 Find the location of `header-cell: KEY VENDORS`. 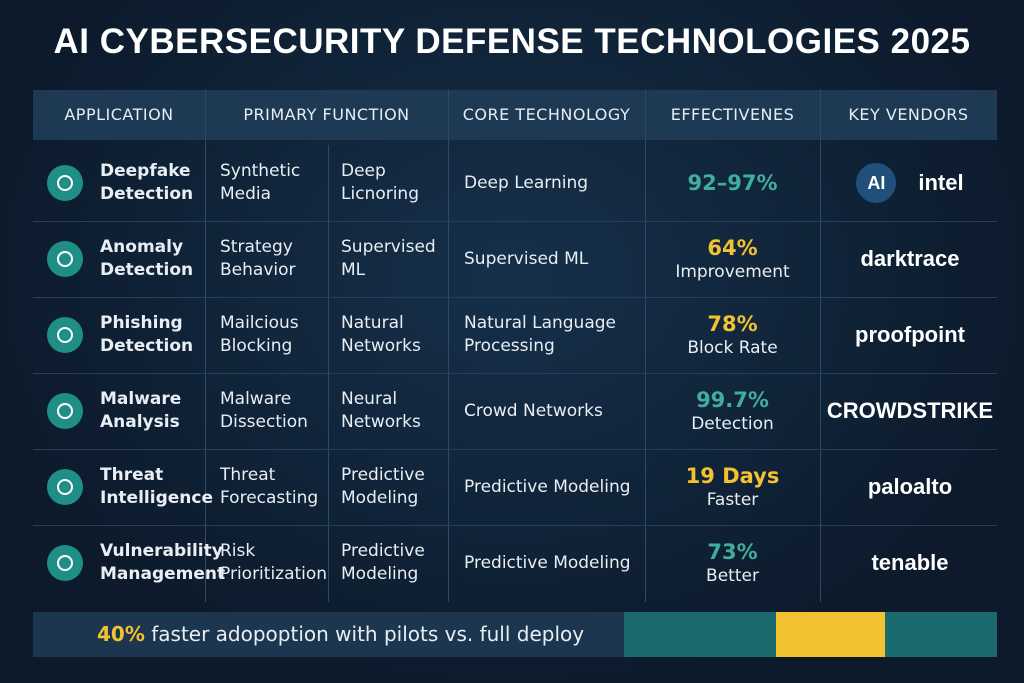

header-cell: KEY VENDORS is located at coordinates (908, 114).